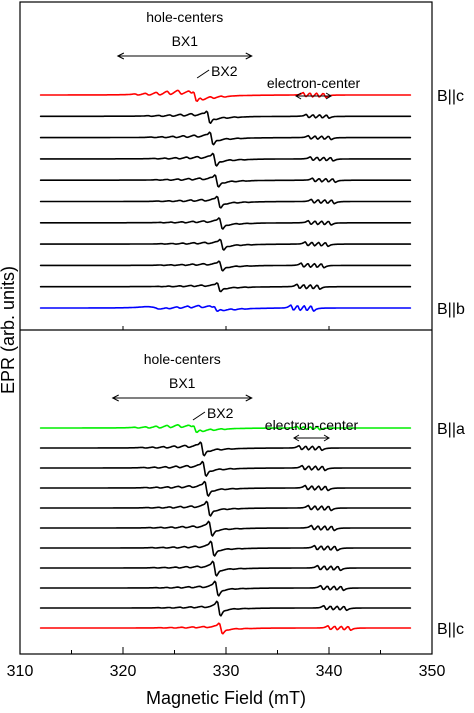 This screenshot has width=474, height=713. What do you see at coordinates (226, 698) in the screenshot?
I see `x-axis-label: Magnetic Field (mT)` at bounding box center [226, 698].